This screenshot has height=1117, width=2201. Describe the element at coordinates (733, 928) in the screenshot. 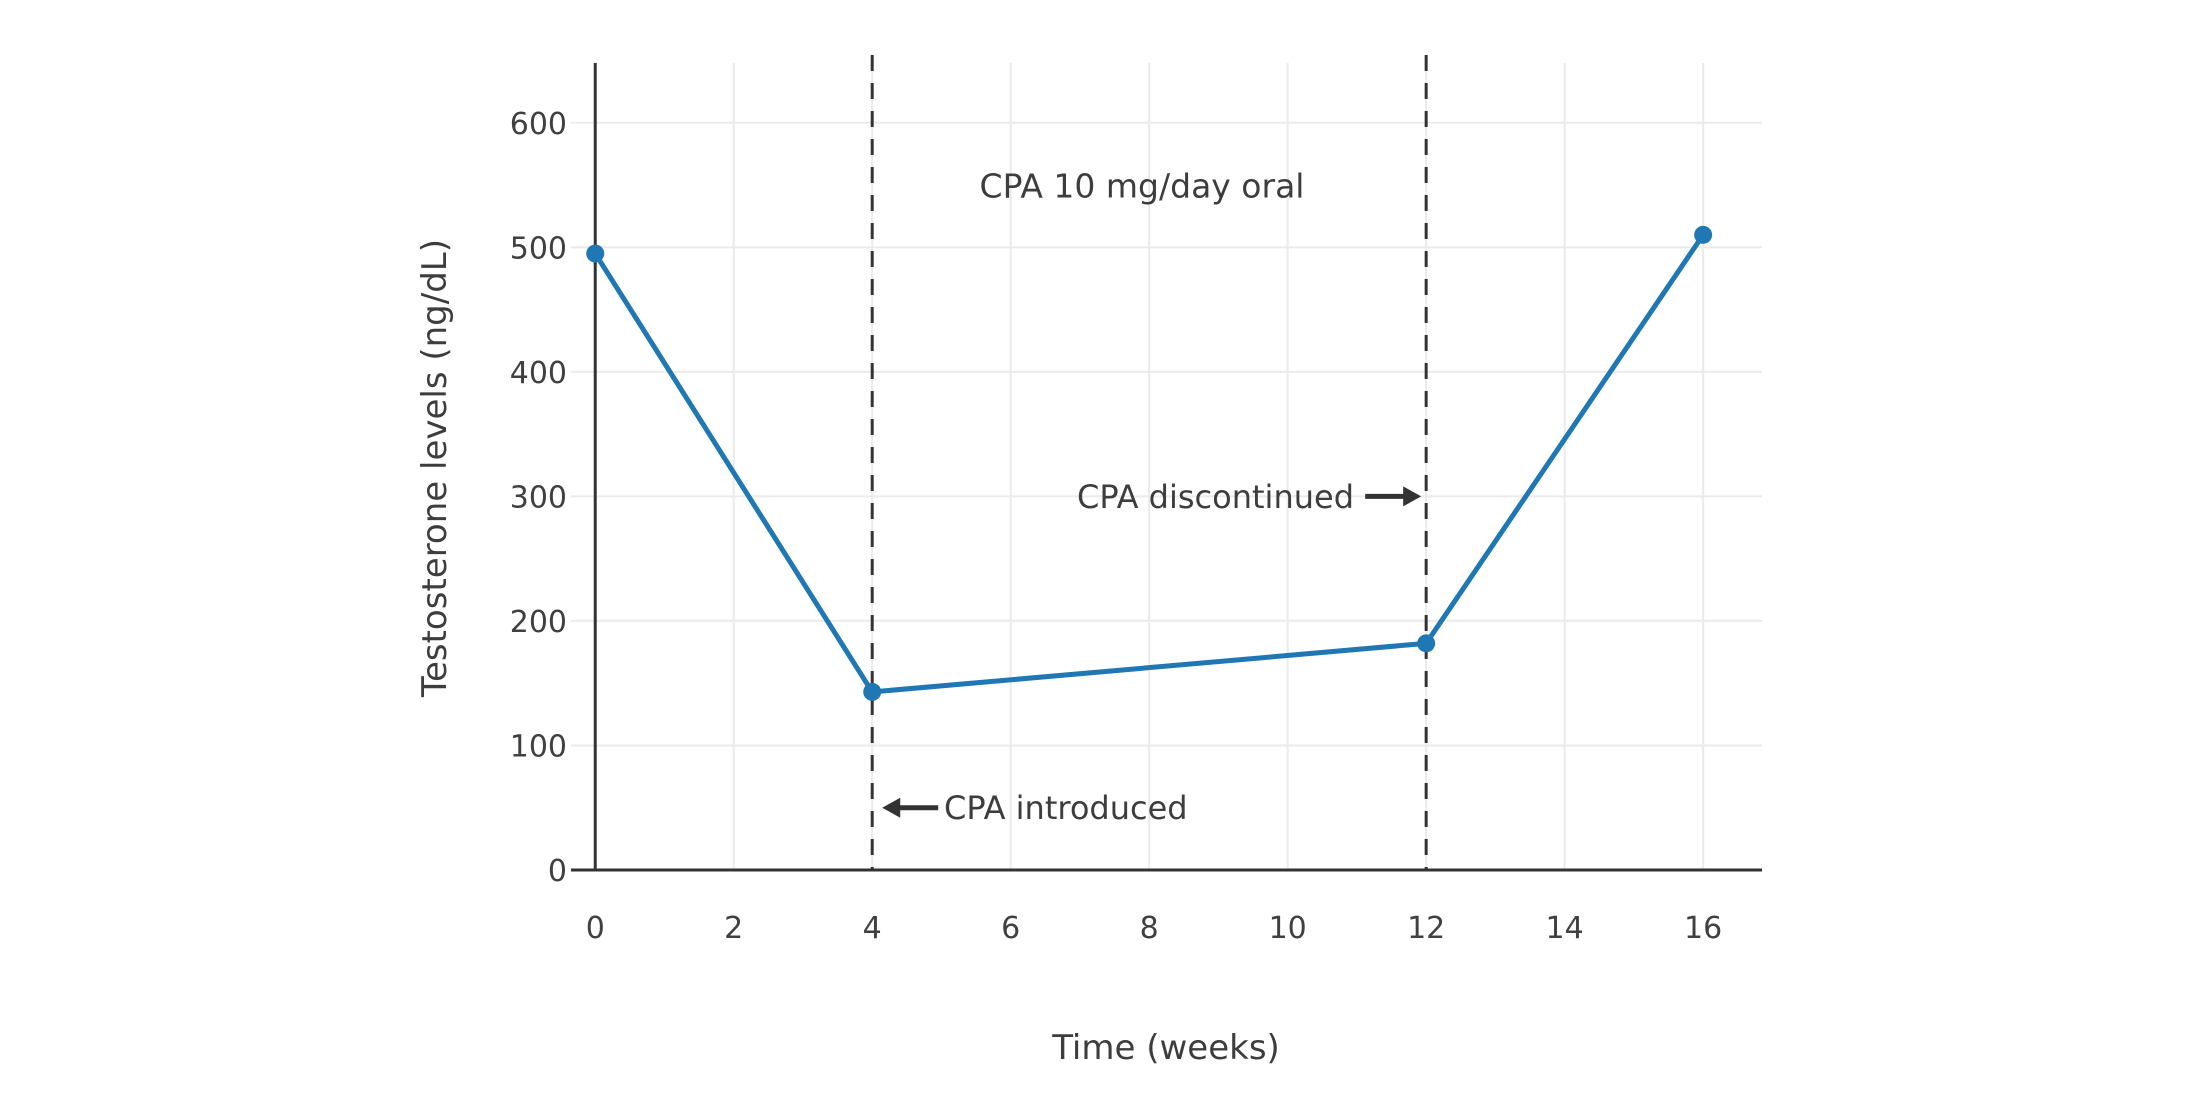

I see `x-tick-label-2: 2` at that location.